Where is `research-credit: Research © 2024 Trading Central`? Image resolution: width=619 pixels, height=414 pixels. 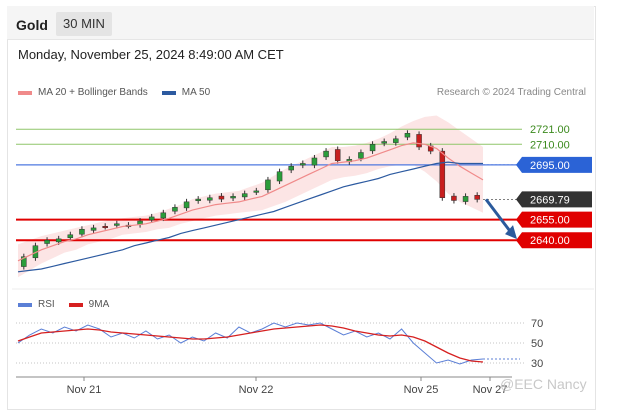
research-credit: Research © 2024 Trading Central is located at coordinates (511, 92).